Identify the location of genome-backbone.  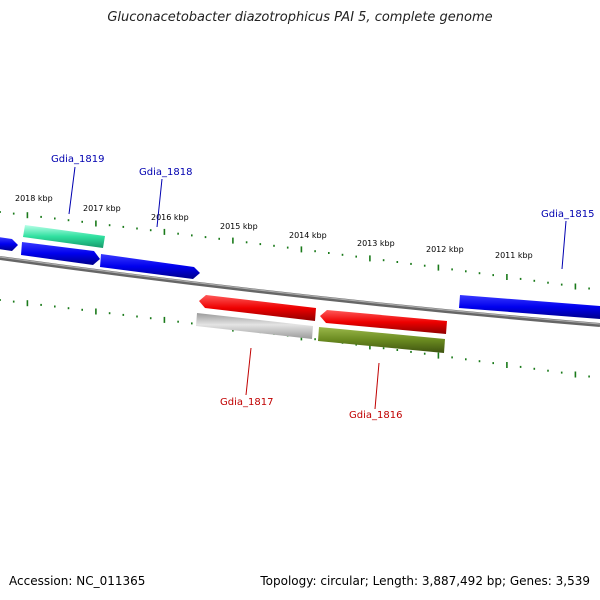
(300, 291).